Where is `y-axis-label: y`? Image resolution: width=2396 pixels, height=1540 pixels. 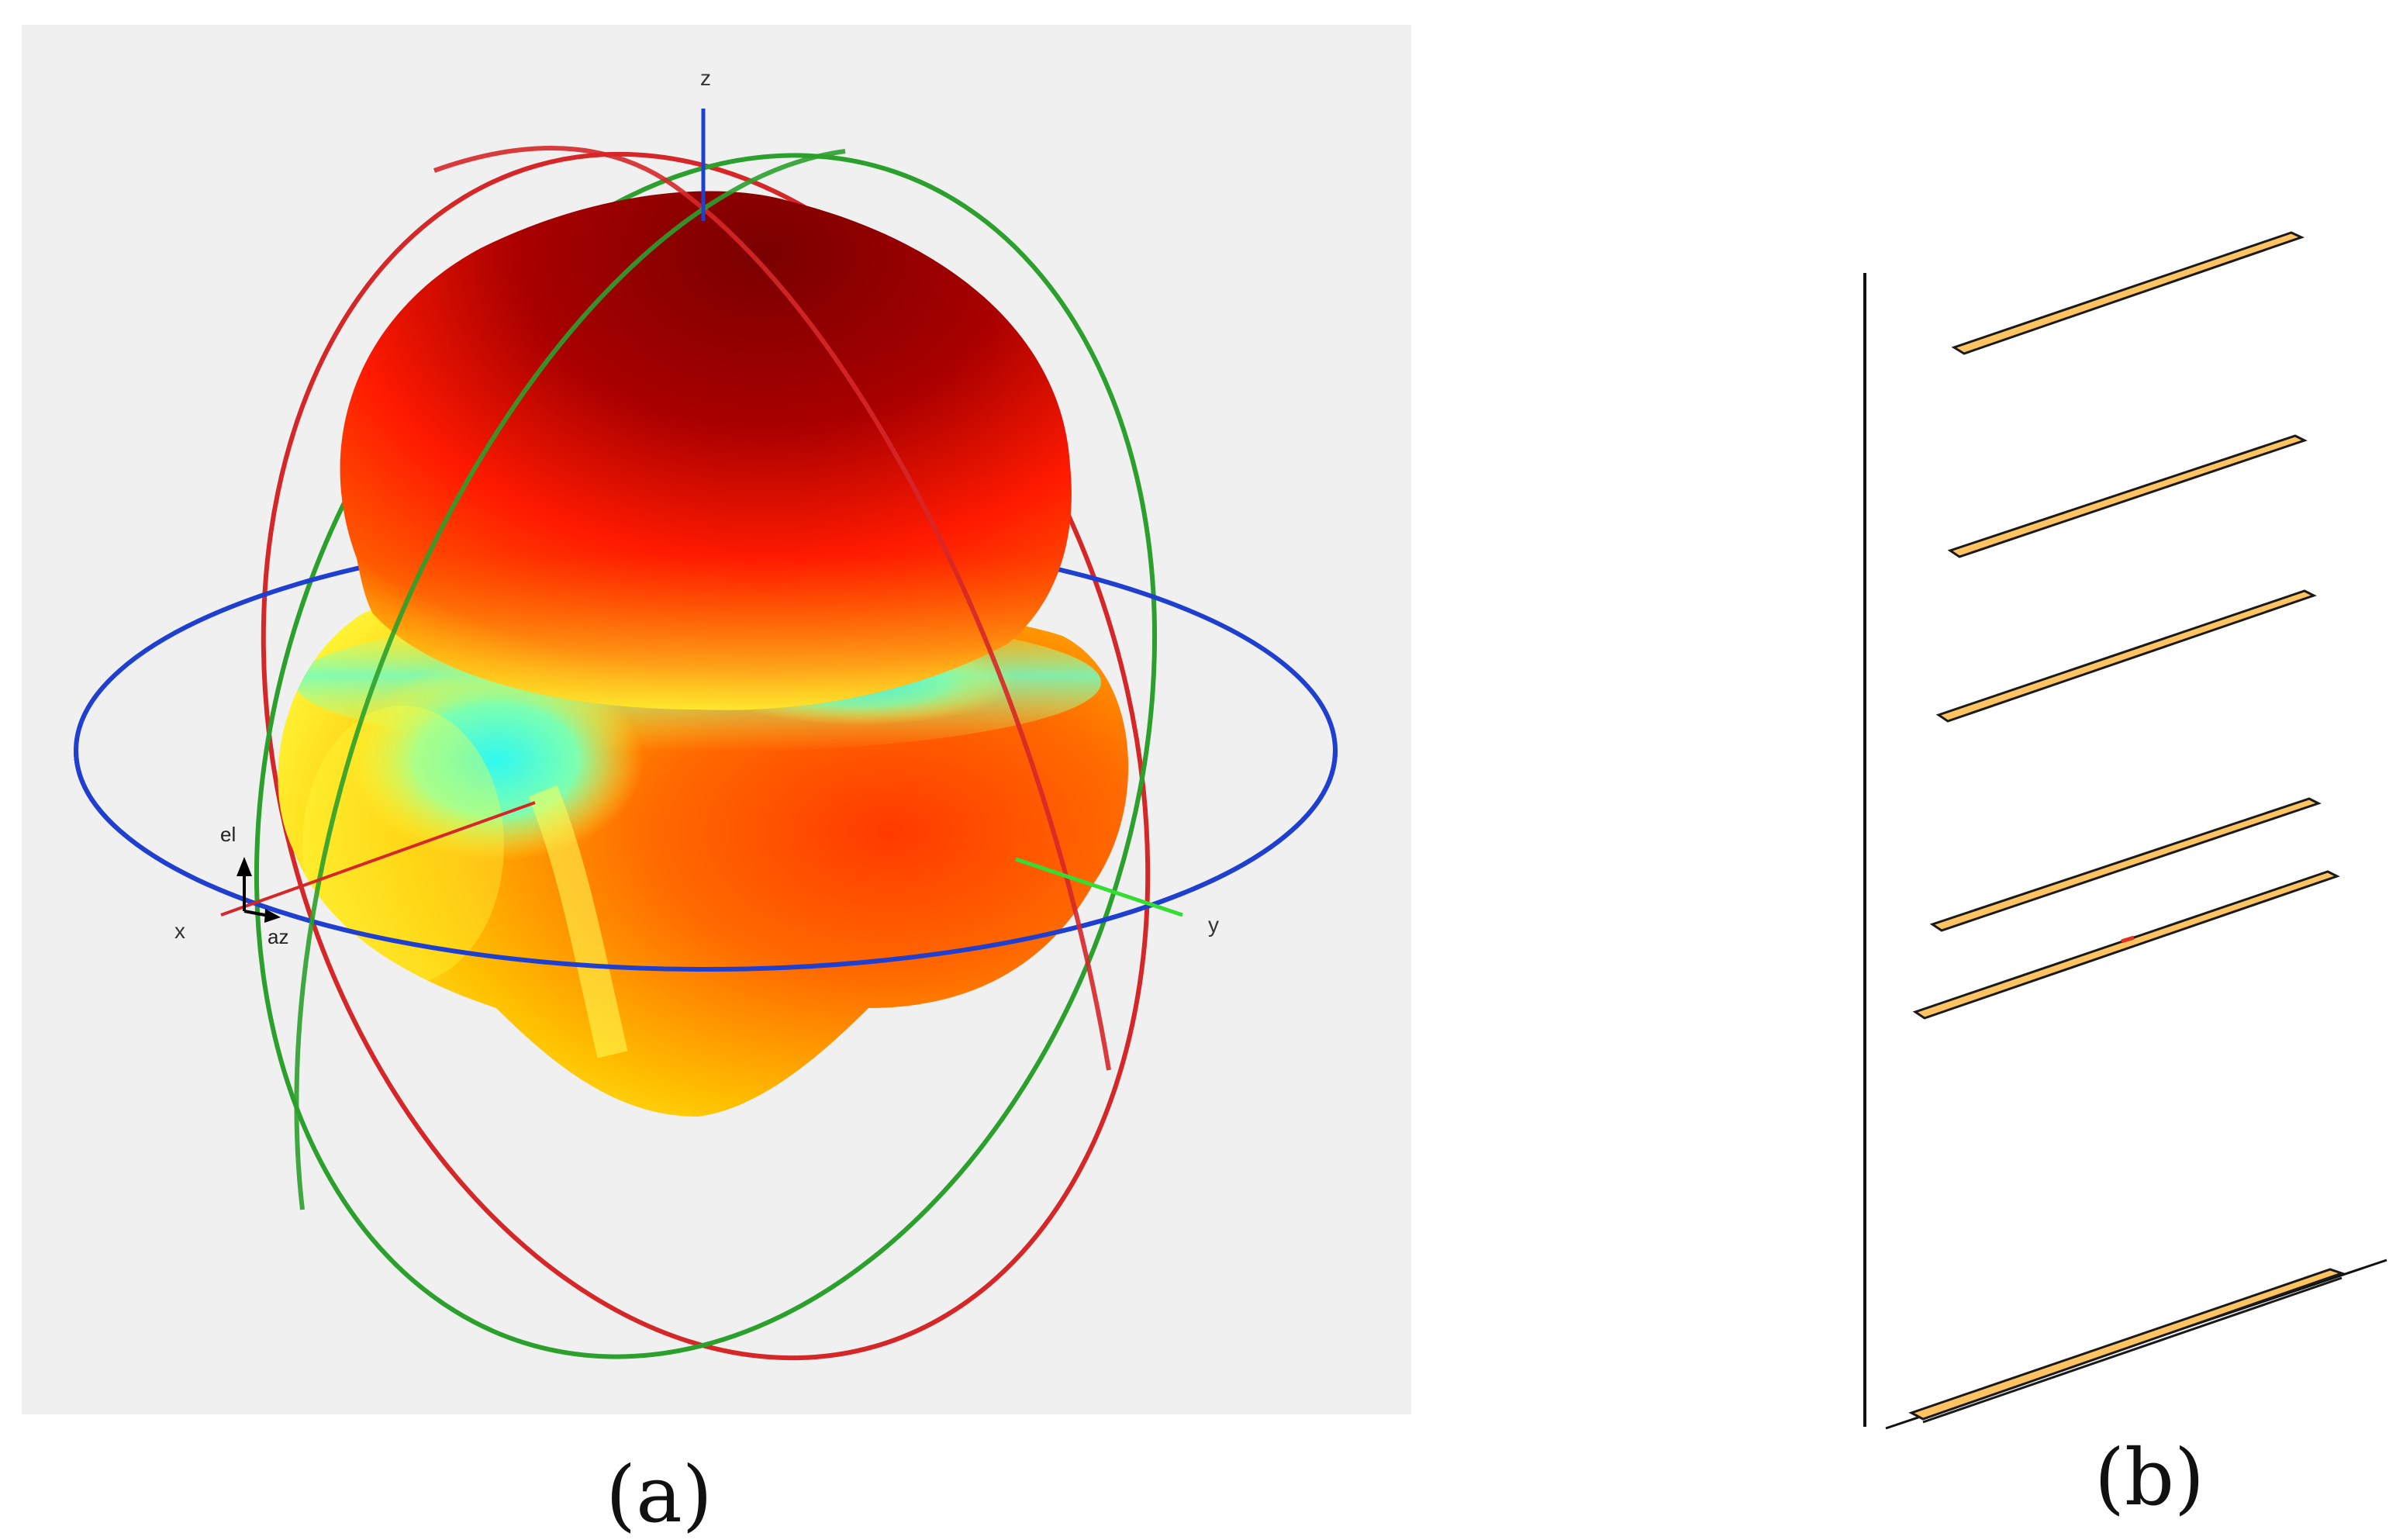
y-axis-label: y is located at coordinates (1213, 925).